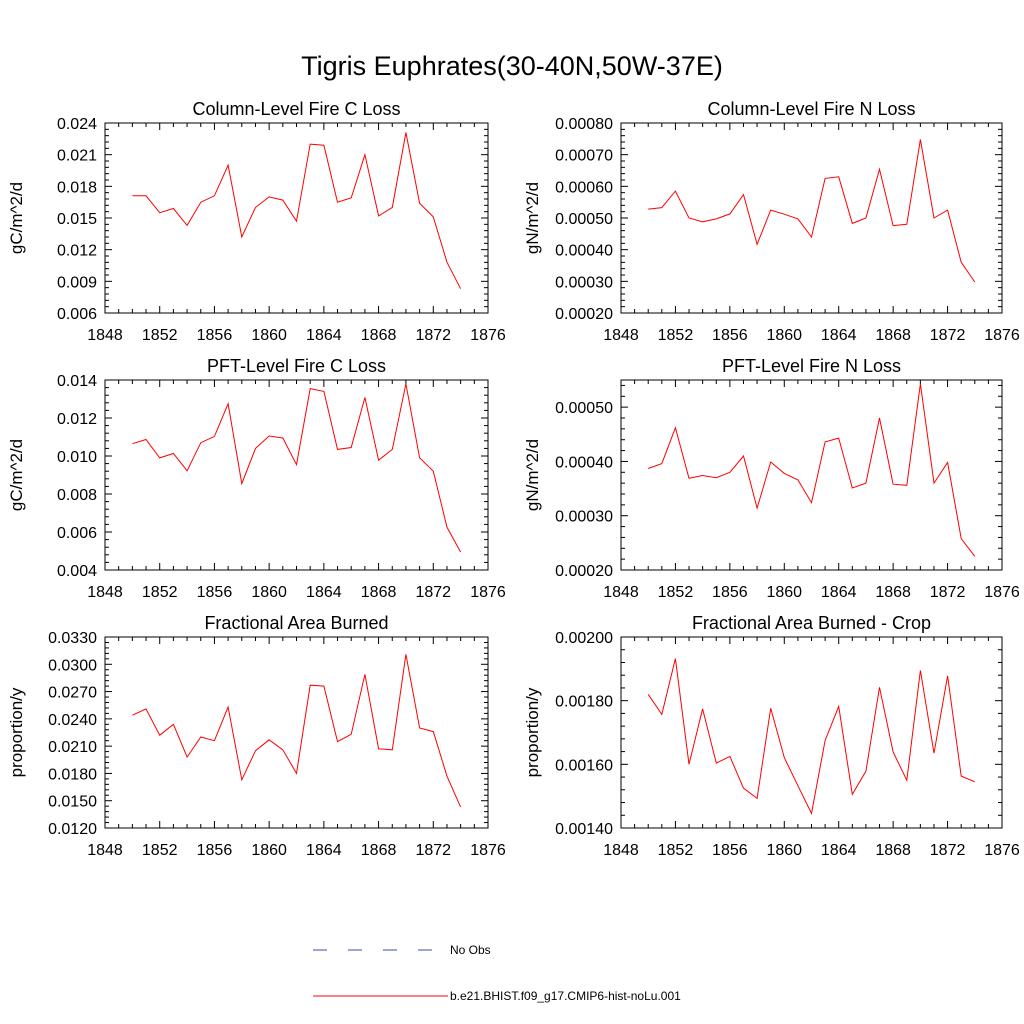 This screenshot has height=1024, width=1024. What do you see at coordinates (584, 829) in the screenshot?
I see `y-tick-label: 0.00140` at bounding box center [584, 829].